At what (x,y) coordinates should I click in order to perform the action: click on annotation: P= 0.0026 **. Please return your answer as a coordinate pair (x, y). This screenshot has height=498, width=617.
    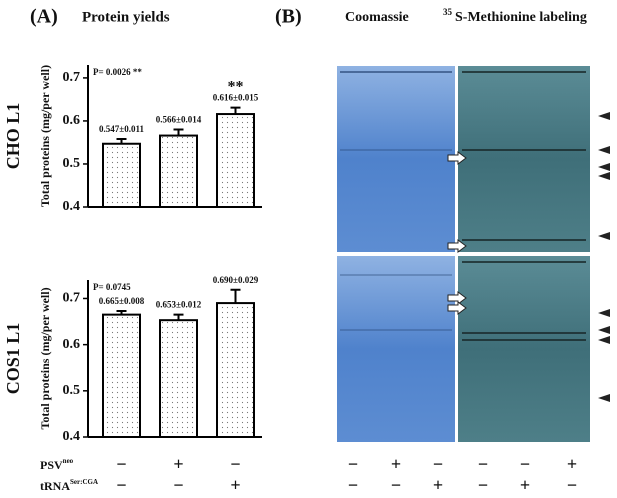
    Looking at the image, I should click on (117, 72).